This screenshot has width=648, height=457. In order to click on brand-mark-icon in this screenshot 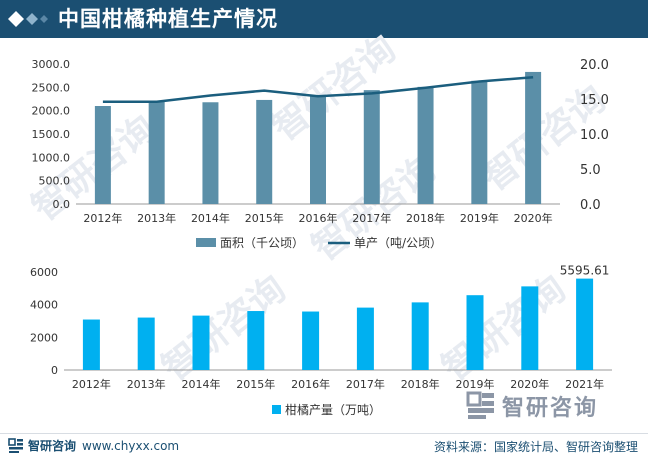, I will do `click(15, 445)`.